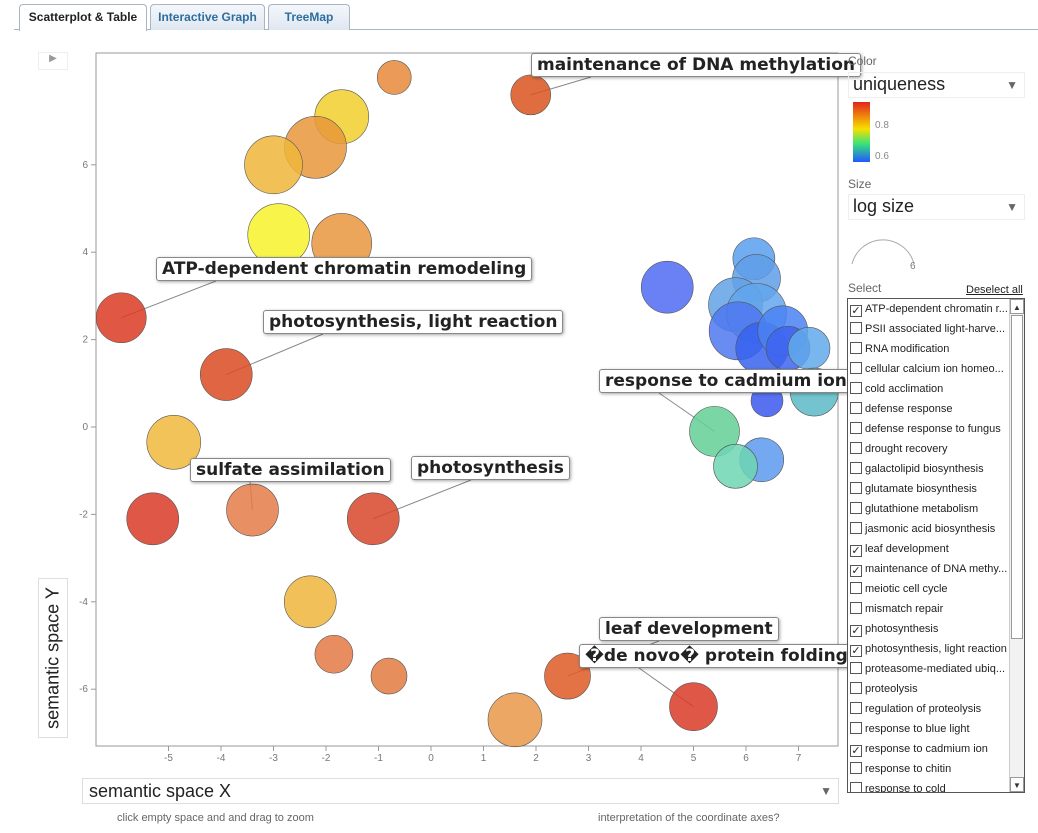  Describe the element at coordinates (936, 207) in the screenshot. I see `size-select: log size ▼` at that location.